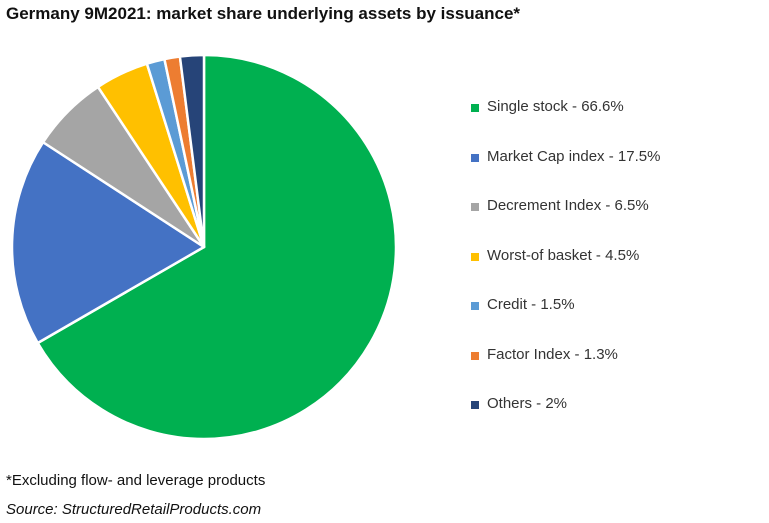 Image resolution: width=769 pixels, height=523 pixels. Describe the element at coordinates (616, 371) in the screenshot. I see `legend-item: Factor Index - 1.3%` at that location.